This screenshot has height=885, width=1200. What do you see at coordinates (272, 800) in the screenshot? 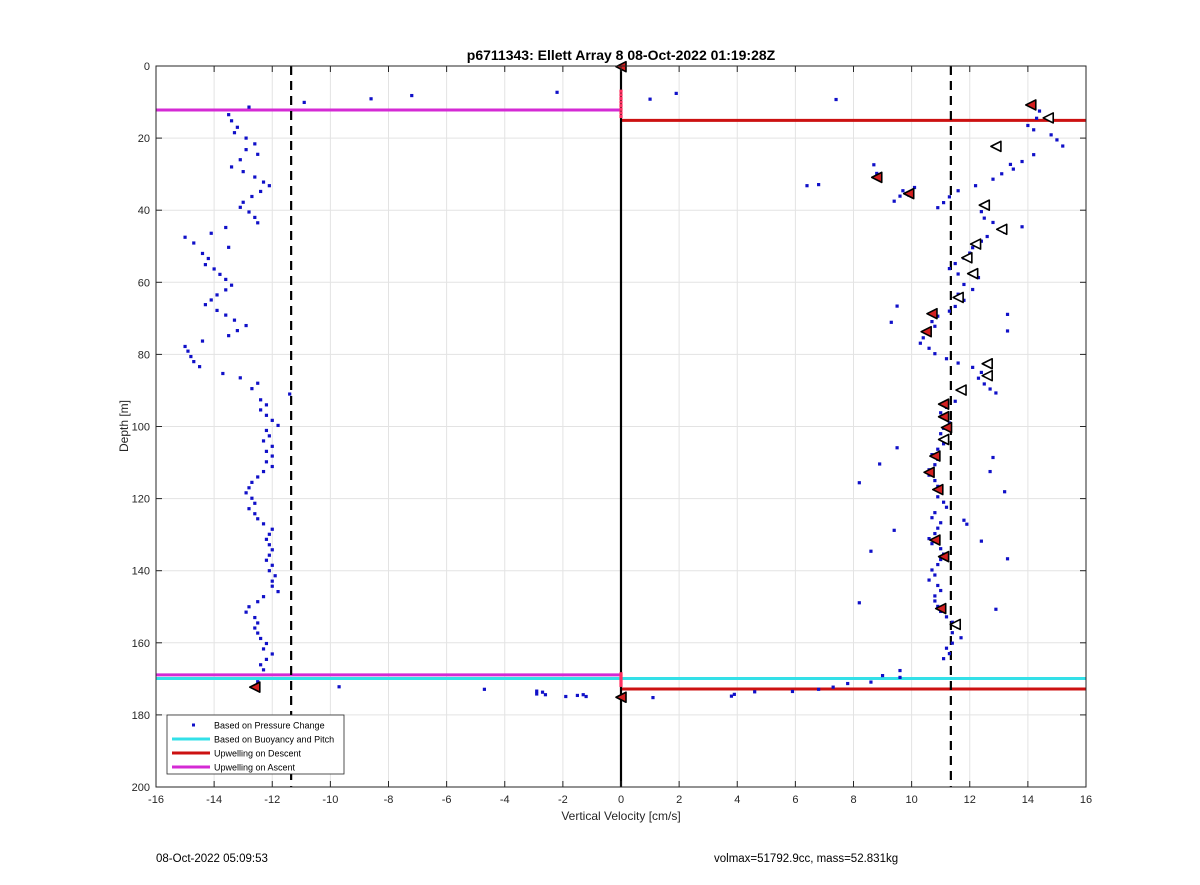
I see `x-tick-label: -12` at bounding box center [272, 800].